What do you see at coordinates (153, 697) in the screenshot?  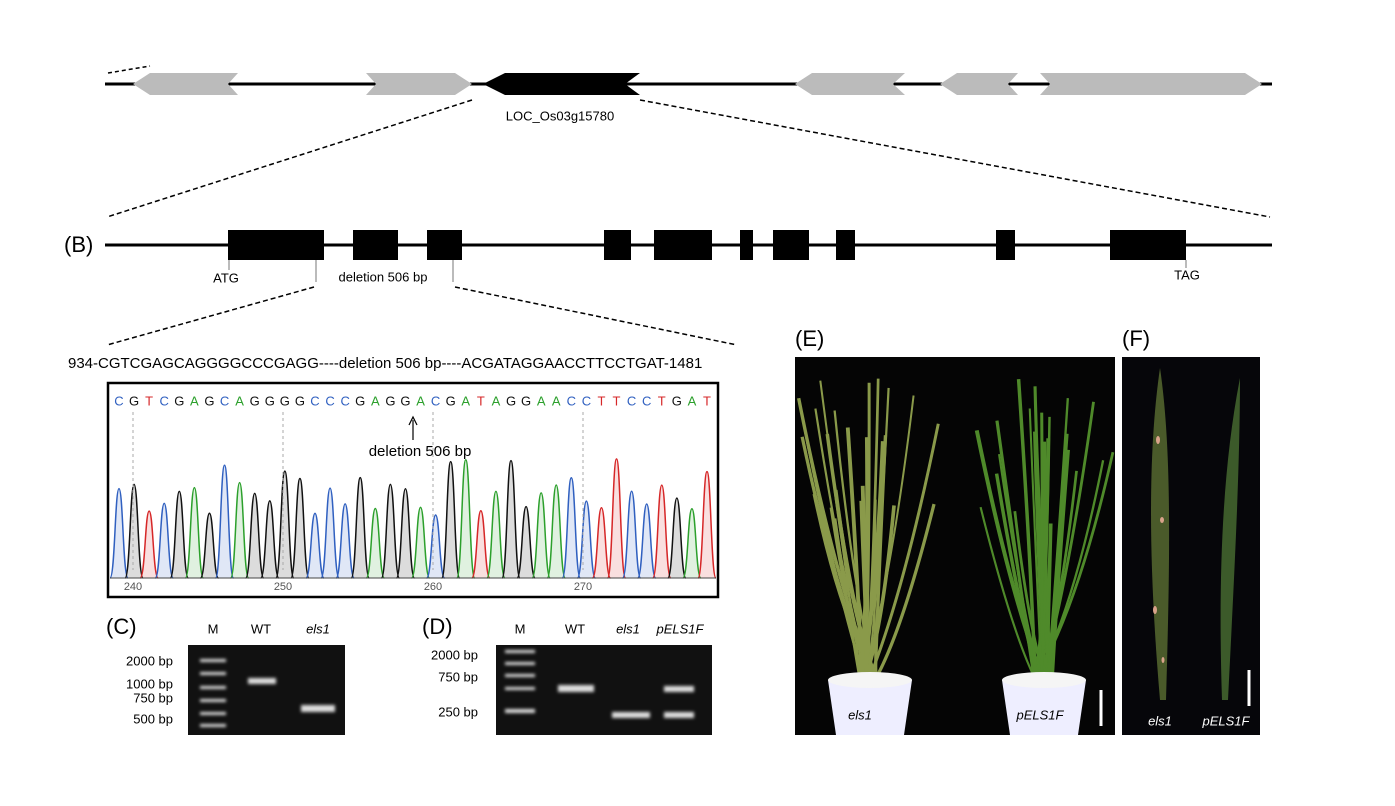 I see `marker-label: 750 bp` at bounding box center [153, 697].